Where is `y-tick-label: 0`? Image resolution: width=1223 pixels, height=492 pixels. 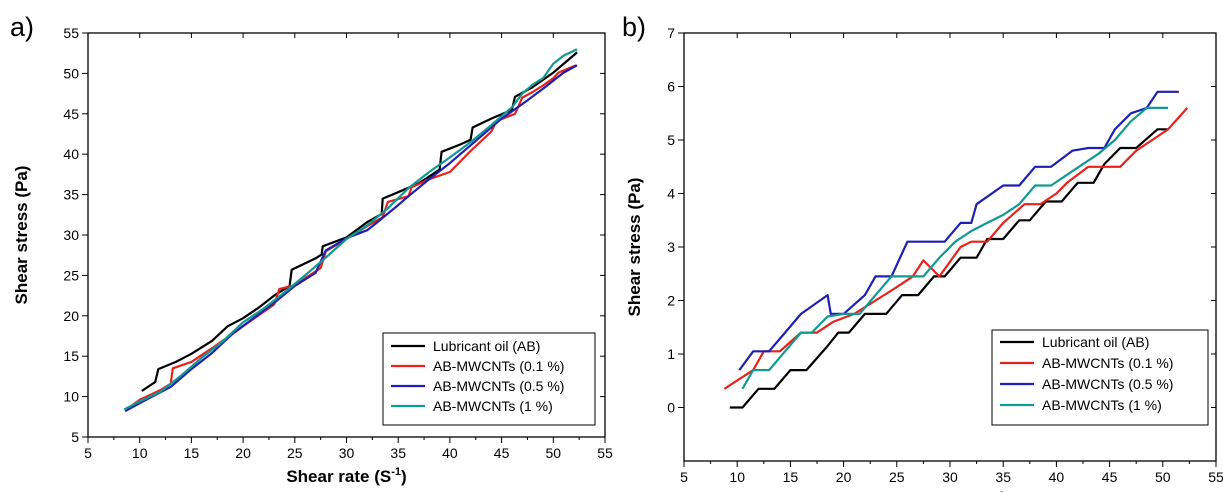
y-tick-label: 0 is located at coordinates (671, 408).